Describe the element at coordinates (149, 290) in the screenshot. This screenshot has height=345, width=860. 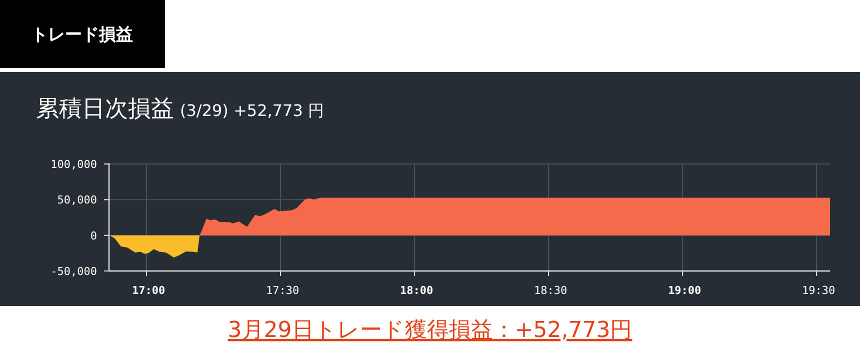
I see `x-tick-label: 17:00` at that location.